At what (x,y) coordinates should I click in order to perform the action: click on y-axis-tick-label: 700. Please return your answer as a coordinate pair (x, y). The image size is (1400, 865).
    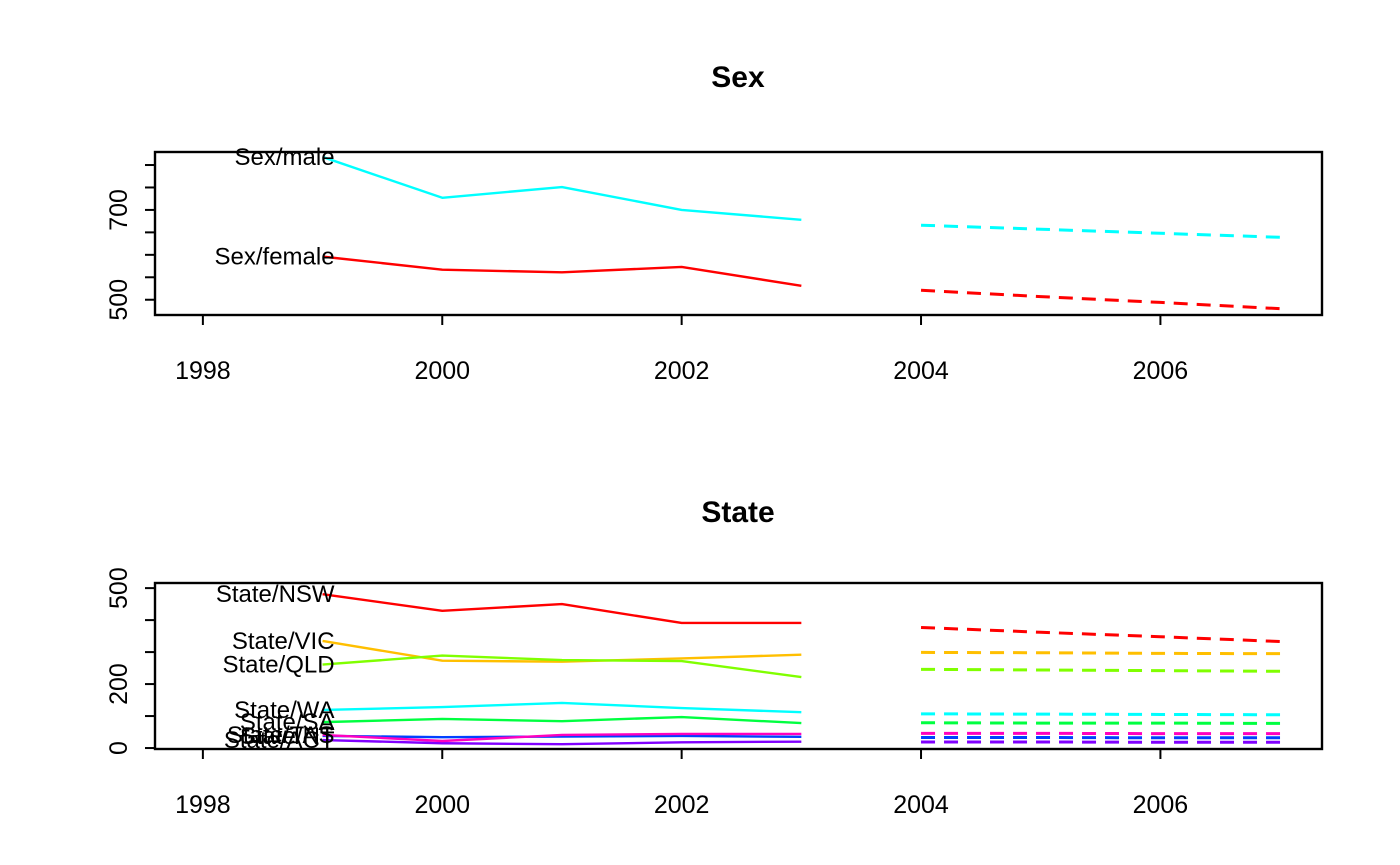
    Looking at the image, I should click on (119, 210).